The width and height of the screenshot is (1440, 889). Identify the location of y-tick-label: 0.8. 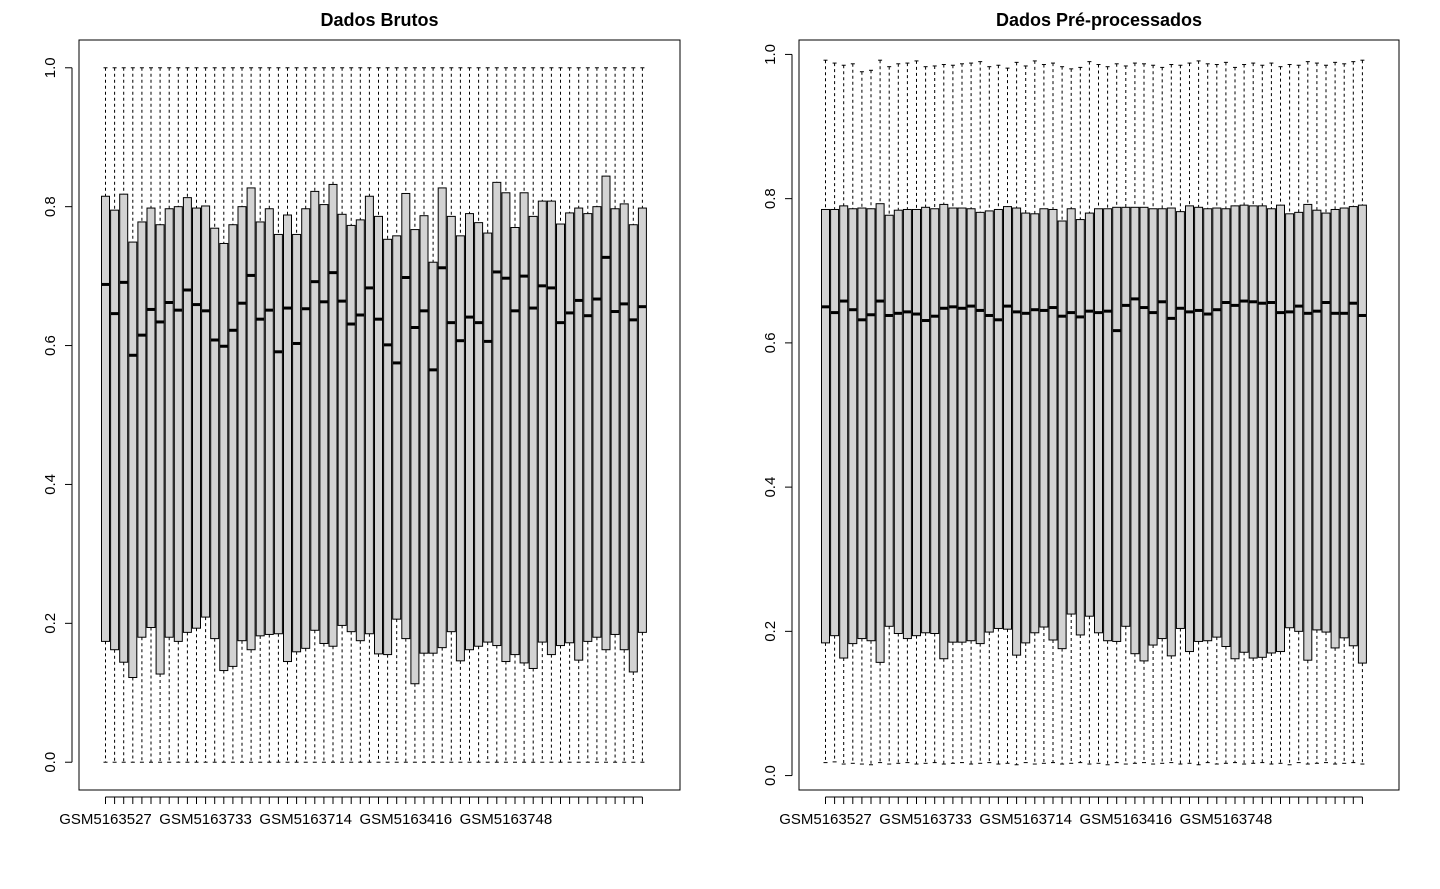
(50, 206).